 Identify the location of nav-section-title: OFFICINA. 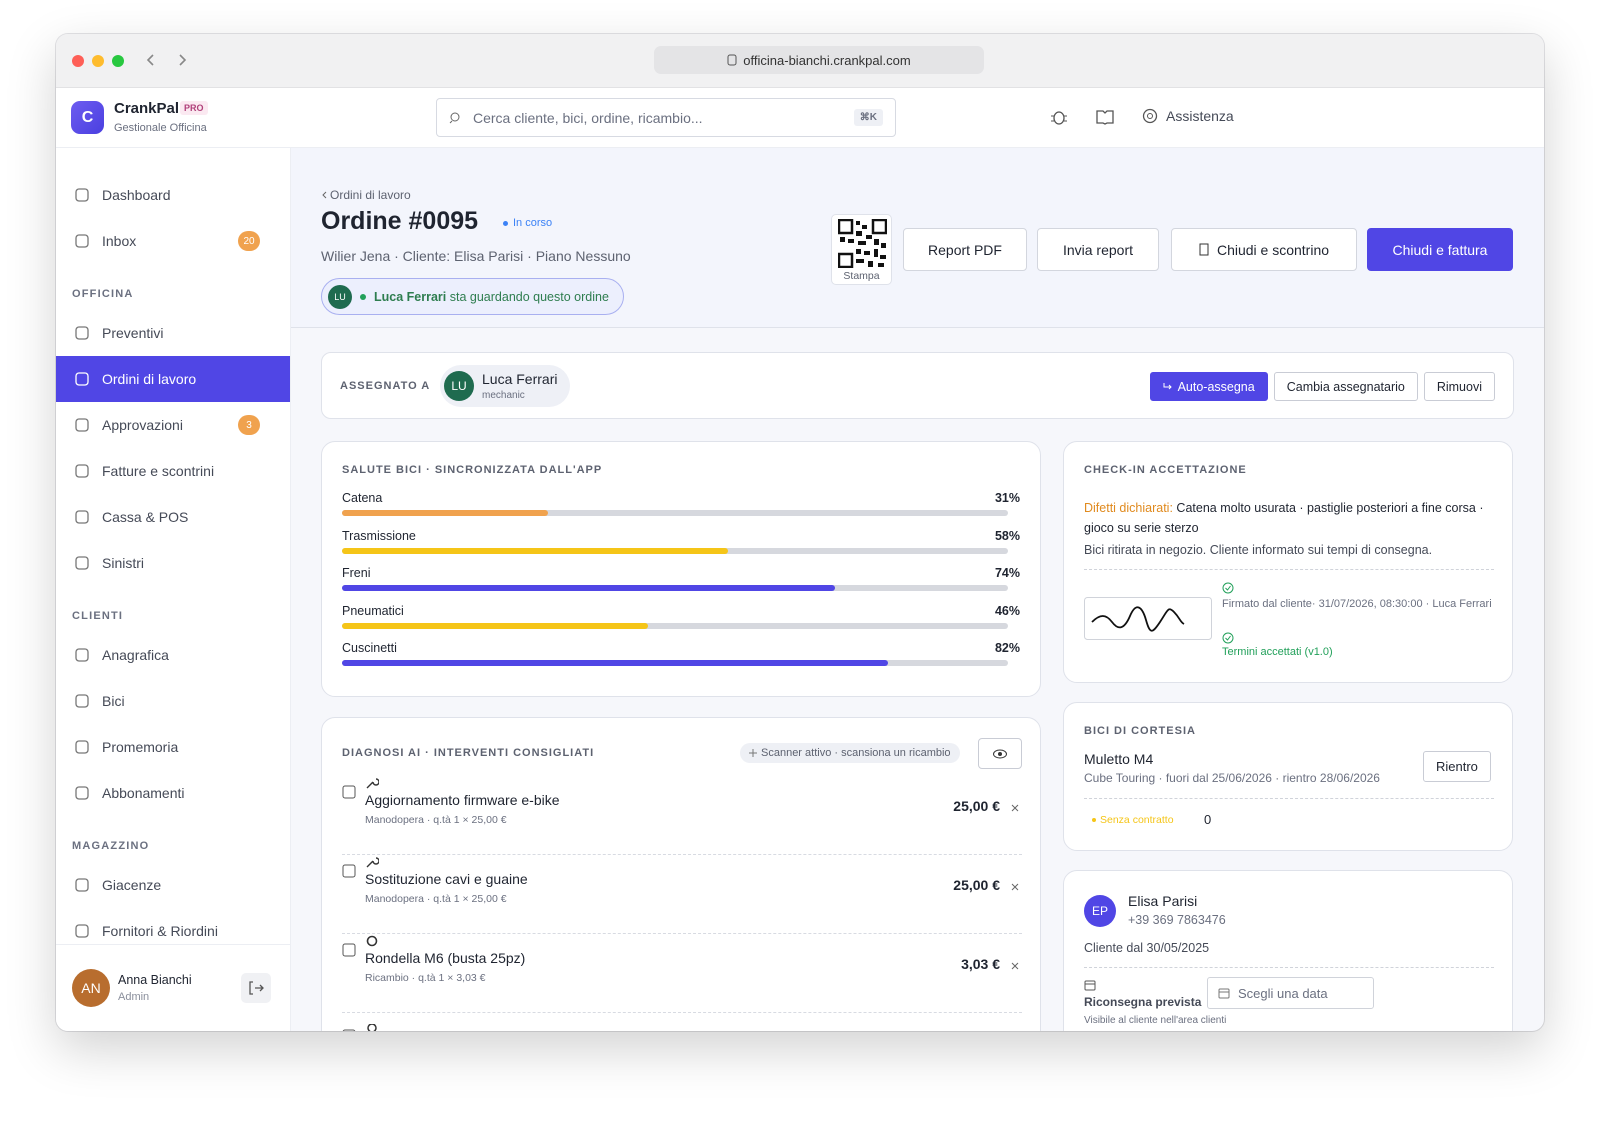
(103, 294).